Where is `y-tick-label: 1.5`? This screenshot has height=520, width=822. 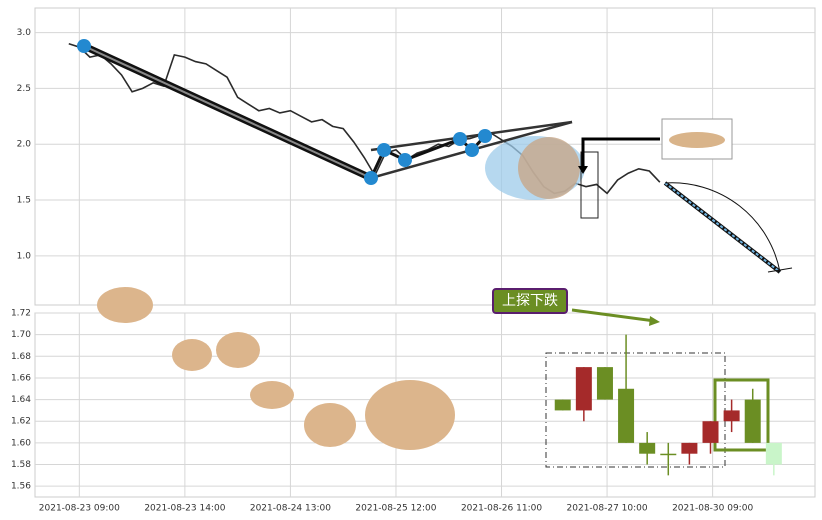 y-tick-label: 1.5 is located at coordinates (24, 201).